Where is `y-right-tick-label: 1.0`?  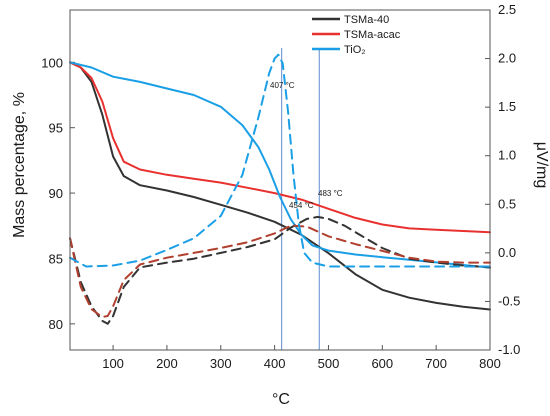 y-right-tick-label: 1.0 is located at coordinates (507, 155).